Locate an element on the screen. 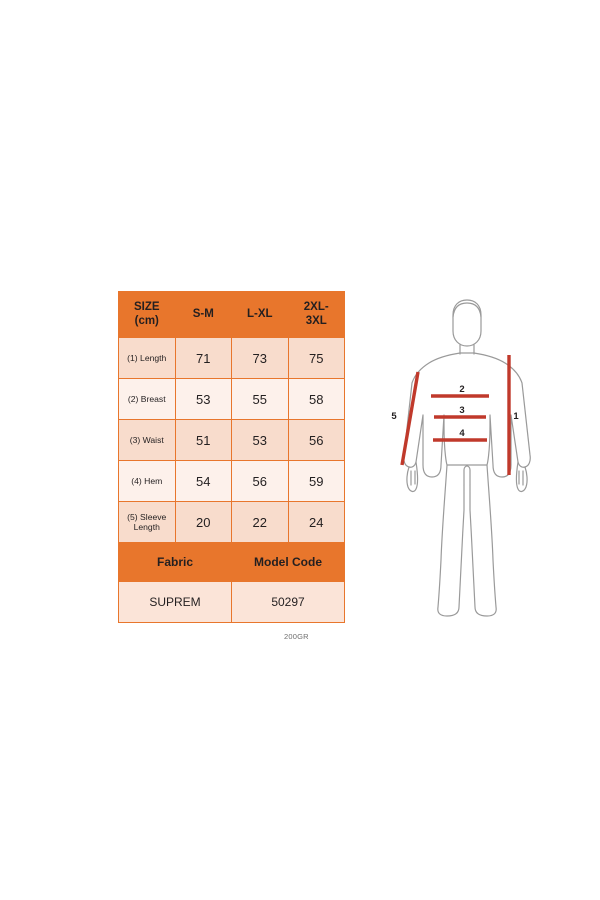  row-label-sleeve-length: (5) Sleeve Length is located at coordinates (147, 522).